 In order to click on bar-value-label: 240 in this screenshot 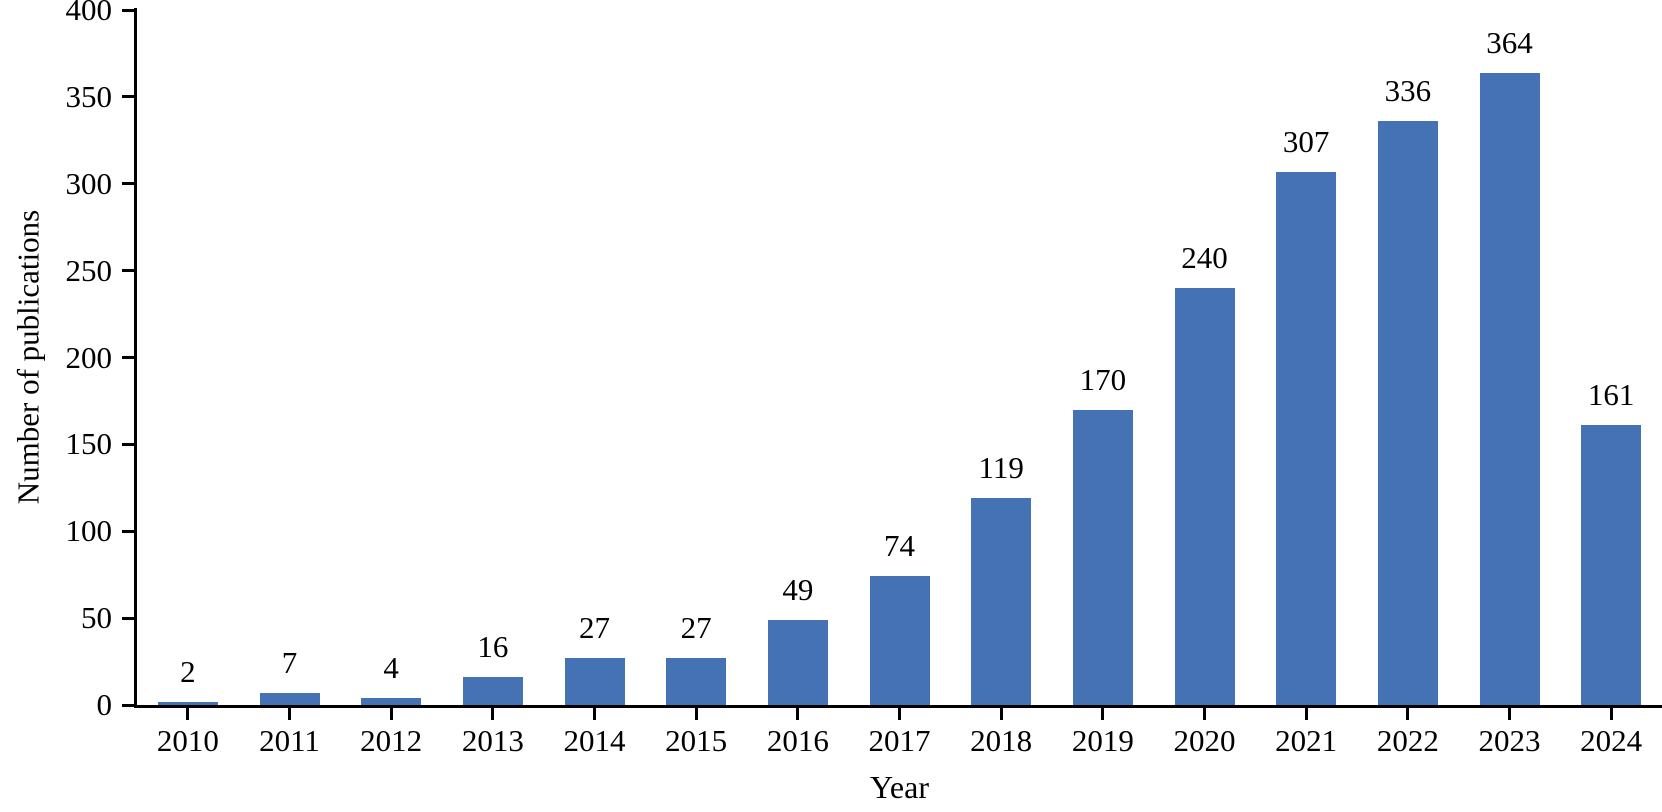, I will do `click(1204, 257)`.